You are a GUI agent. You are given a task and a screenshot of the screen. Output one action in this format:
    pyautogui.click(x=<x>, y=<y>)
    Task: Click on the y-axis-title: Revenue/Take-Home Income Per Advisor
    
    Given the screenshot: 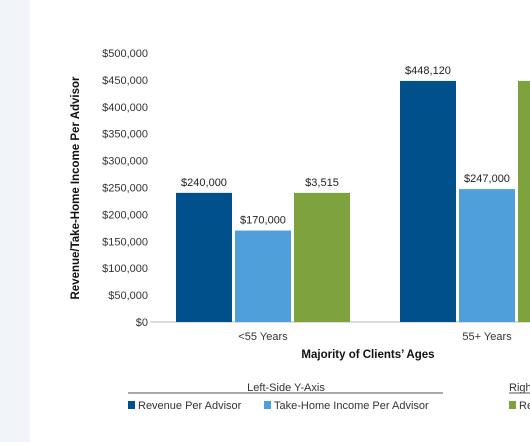 What is the action you would take?
    pyautogui.click(x=76, y=188)
    